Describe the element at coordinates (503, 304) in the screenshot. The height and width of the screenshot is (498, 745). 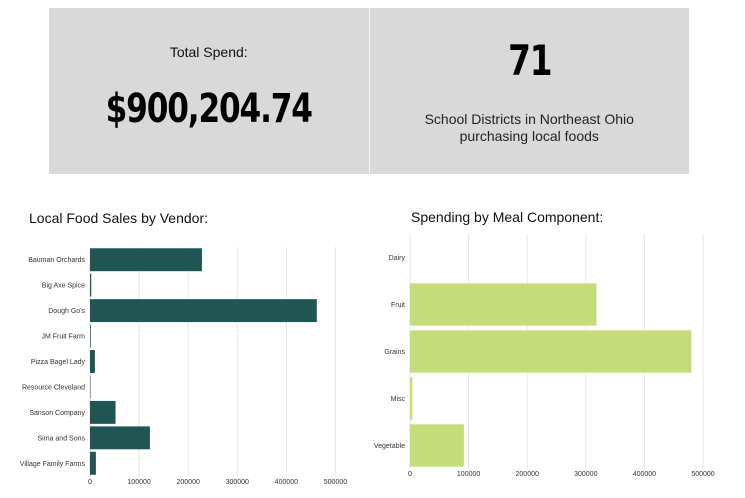
I see `meal-bar-fruit` at that location.